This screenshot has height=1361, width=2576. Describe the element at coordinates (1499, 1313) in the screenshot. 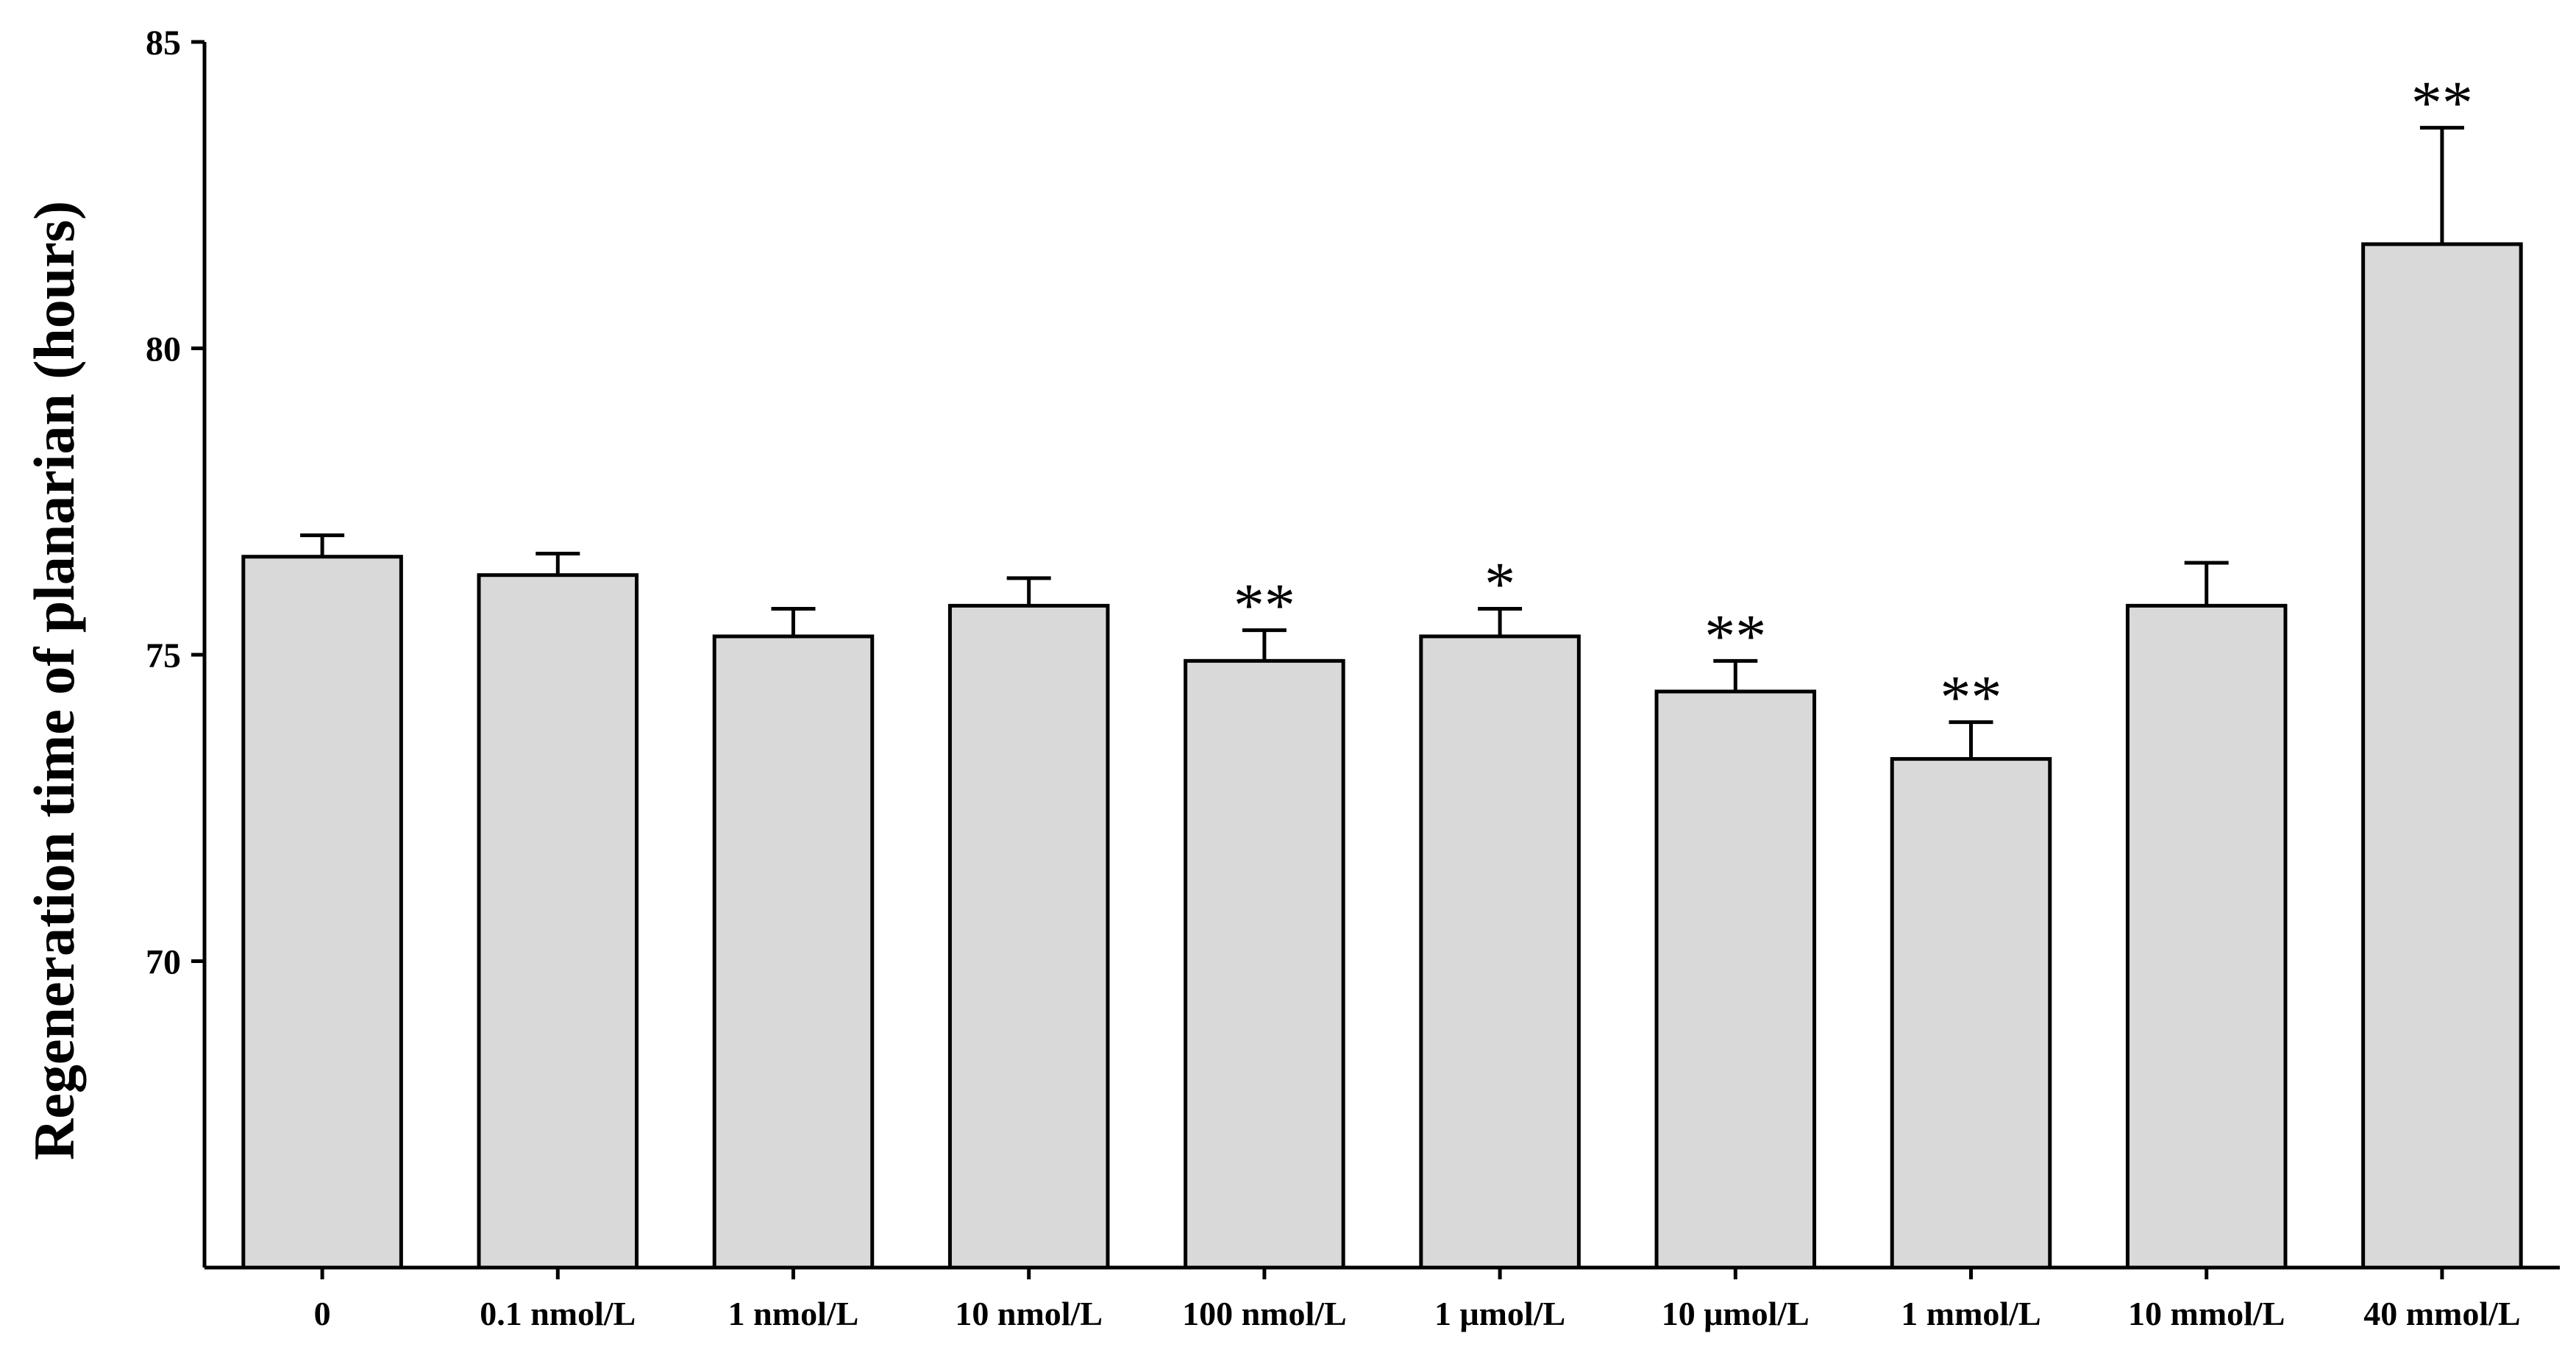

I see `x-tick-label: 1 μmol/L` at that location.